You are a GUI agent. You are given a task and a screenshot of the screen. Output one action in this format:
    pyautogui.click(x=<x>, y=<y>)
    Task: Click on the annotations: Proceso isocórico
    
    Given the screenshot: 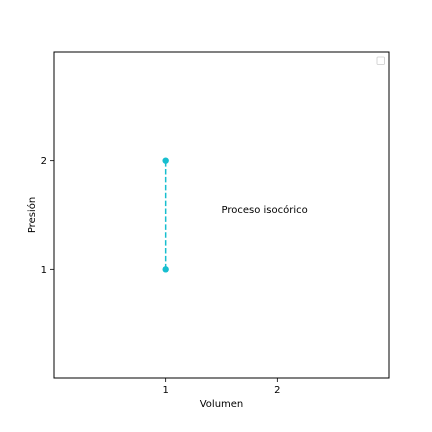 What is the action you would take?
    pyautogui.click(x=265, y=210)
    